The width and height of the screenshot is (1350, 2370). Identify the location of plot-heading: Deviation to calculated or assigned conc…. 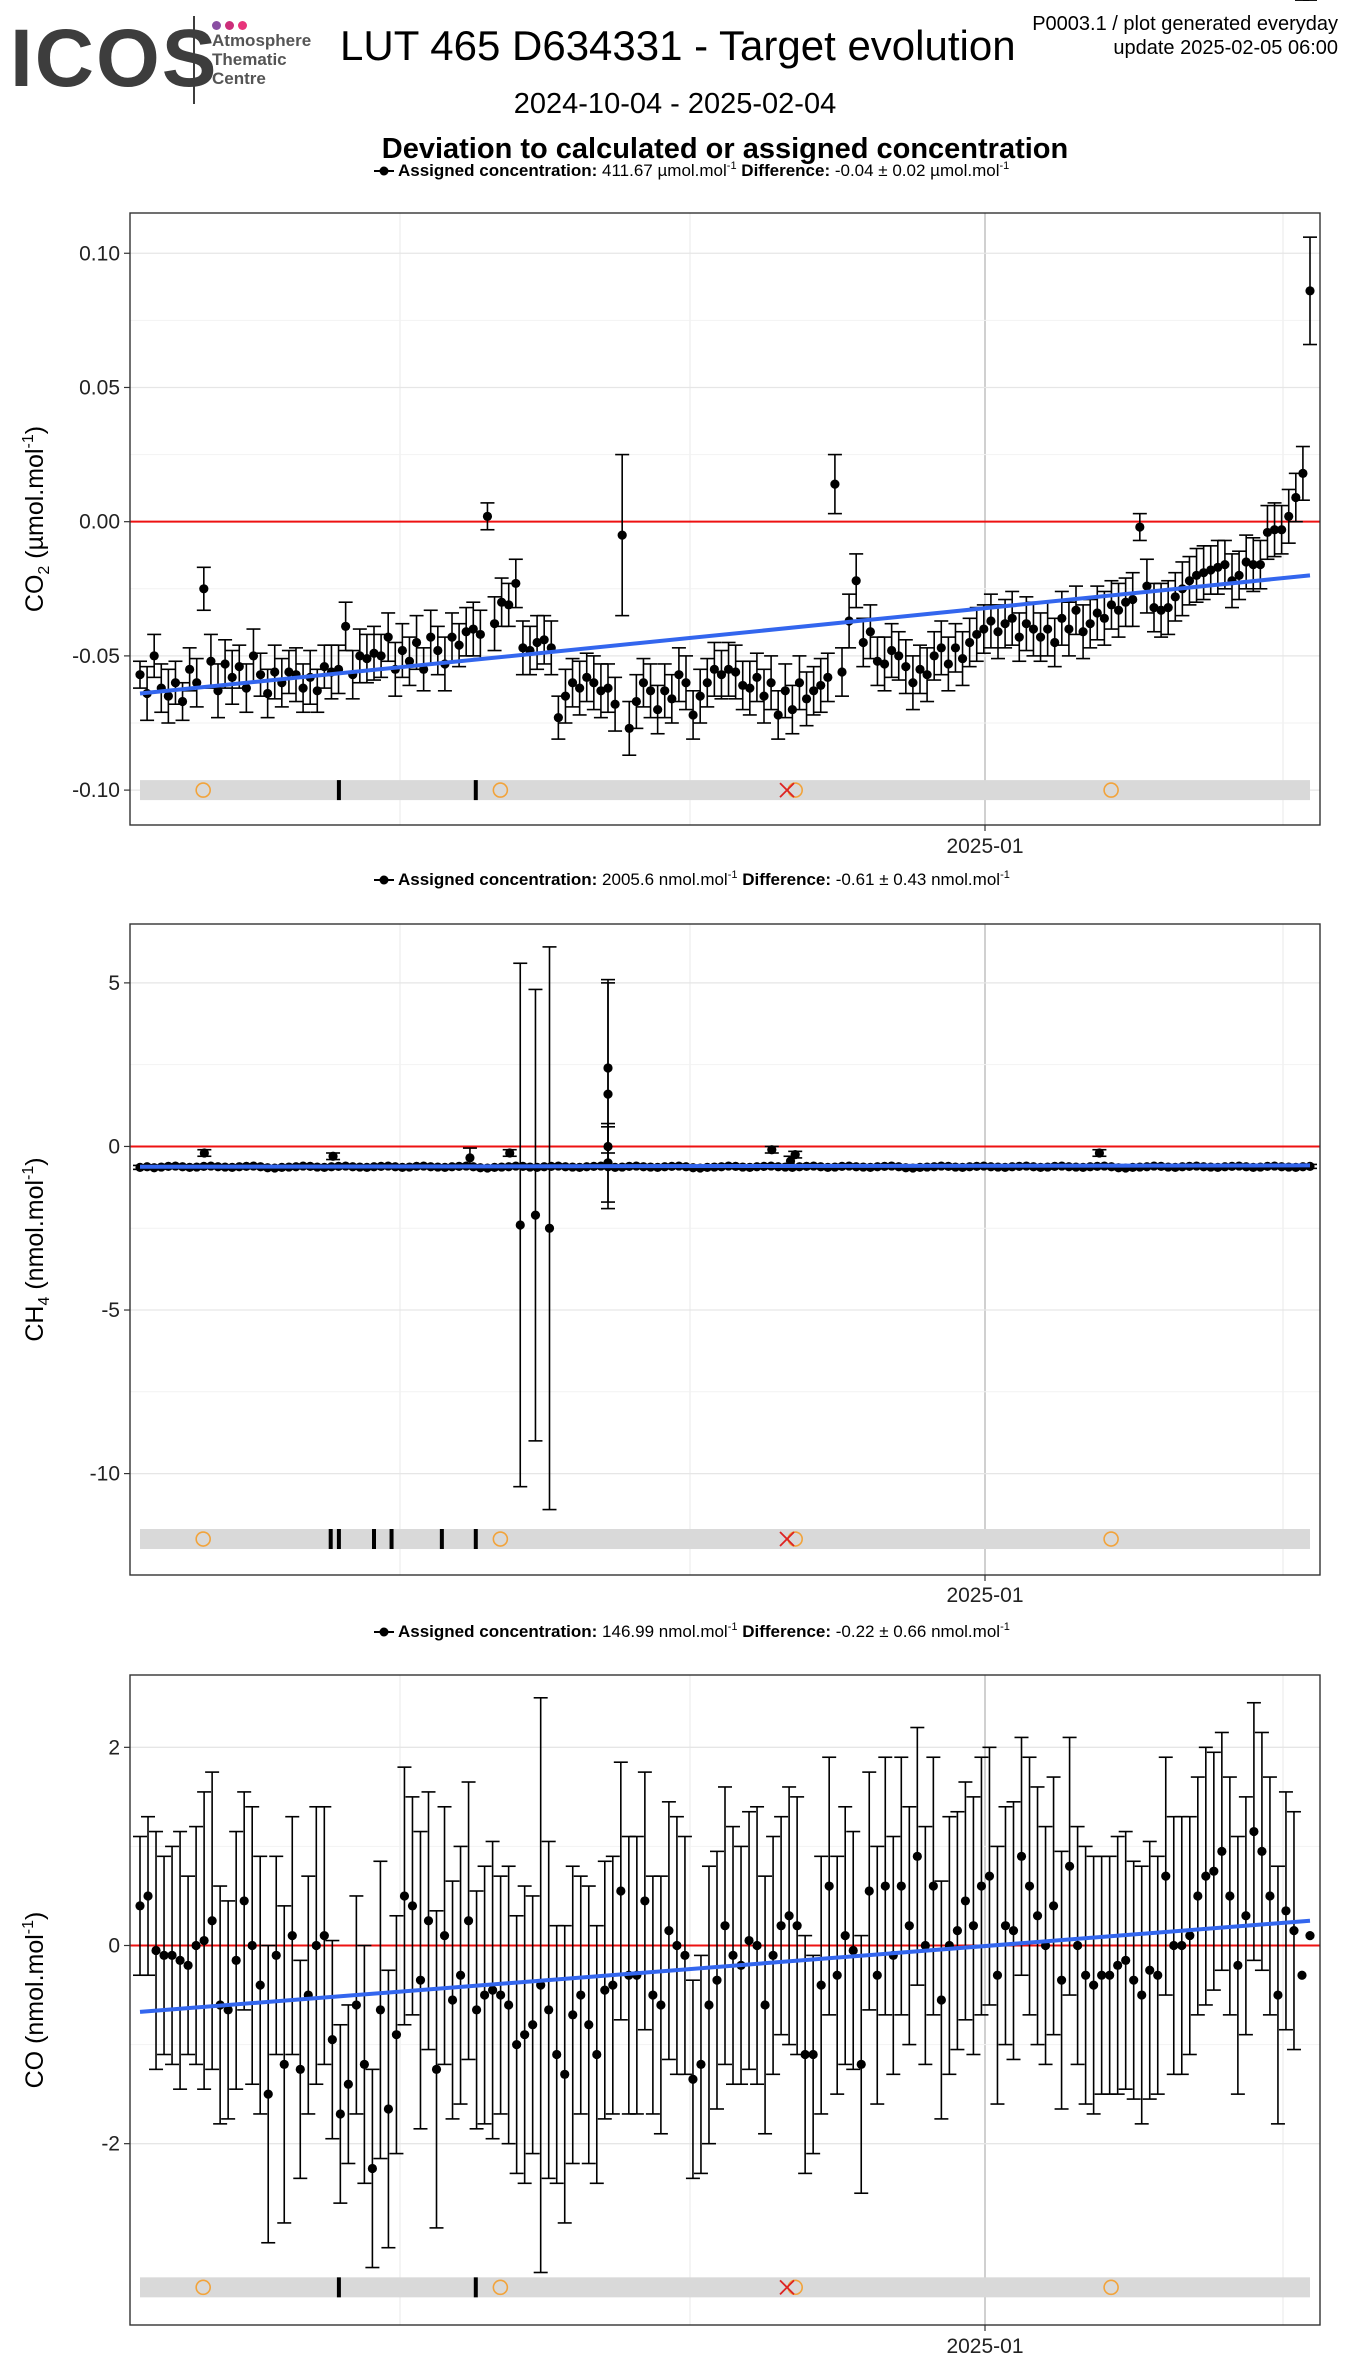
(725, 149).